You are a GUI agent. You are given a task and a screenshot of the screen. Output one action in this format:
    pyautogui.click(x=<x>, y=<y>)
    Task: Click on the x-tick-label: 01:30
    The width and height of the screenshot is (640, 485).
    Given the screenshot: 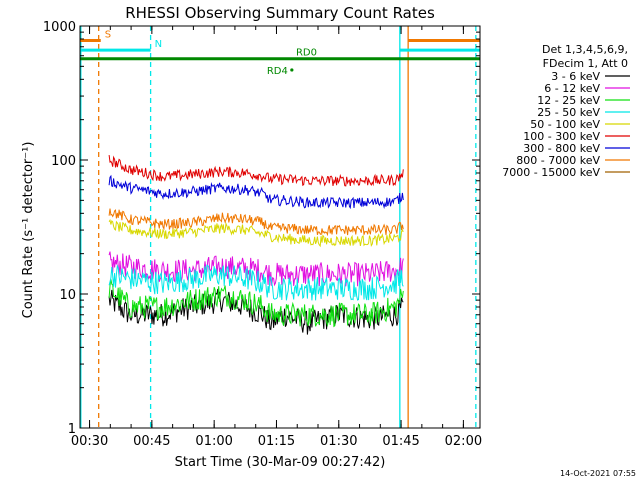 What is the action you would take?
    pyautogui.click(x=338, y=441)
    